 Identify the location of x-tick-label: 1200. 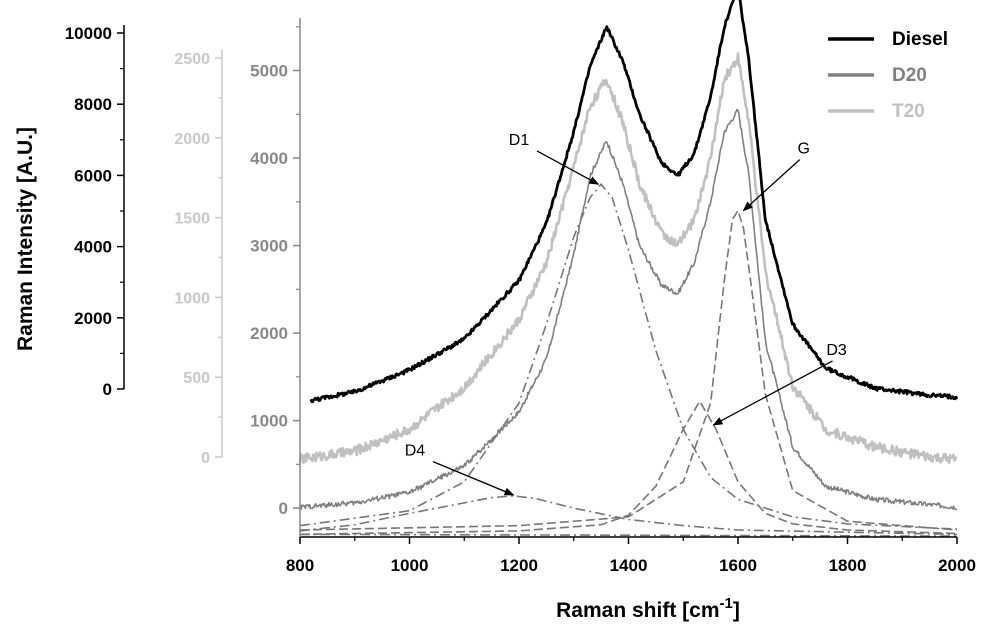
(519, 565).